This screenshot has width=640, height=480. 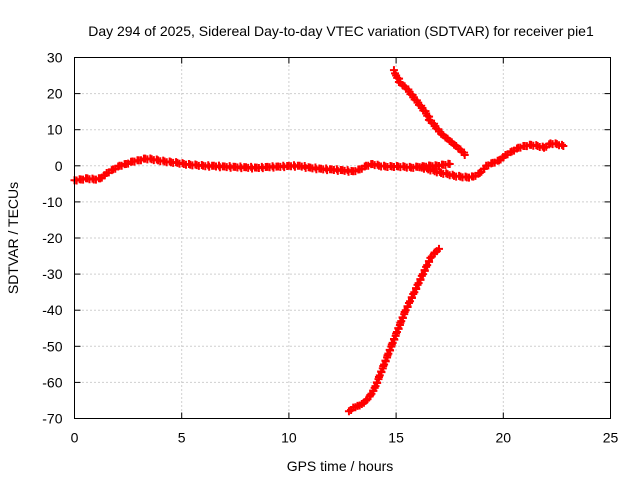 What do you see at coordinates (55, 58) in the screenshot?
I see `y-tick-label: 30` at bounding box center [55, 58].